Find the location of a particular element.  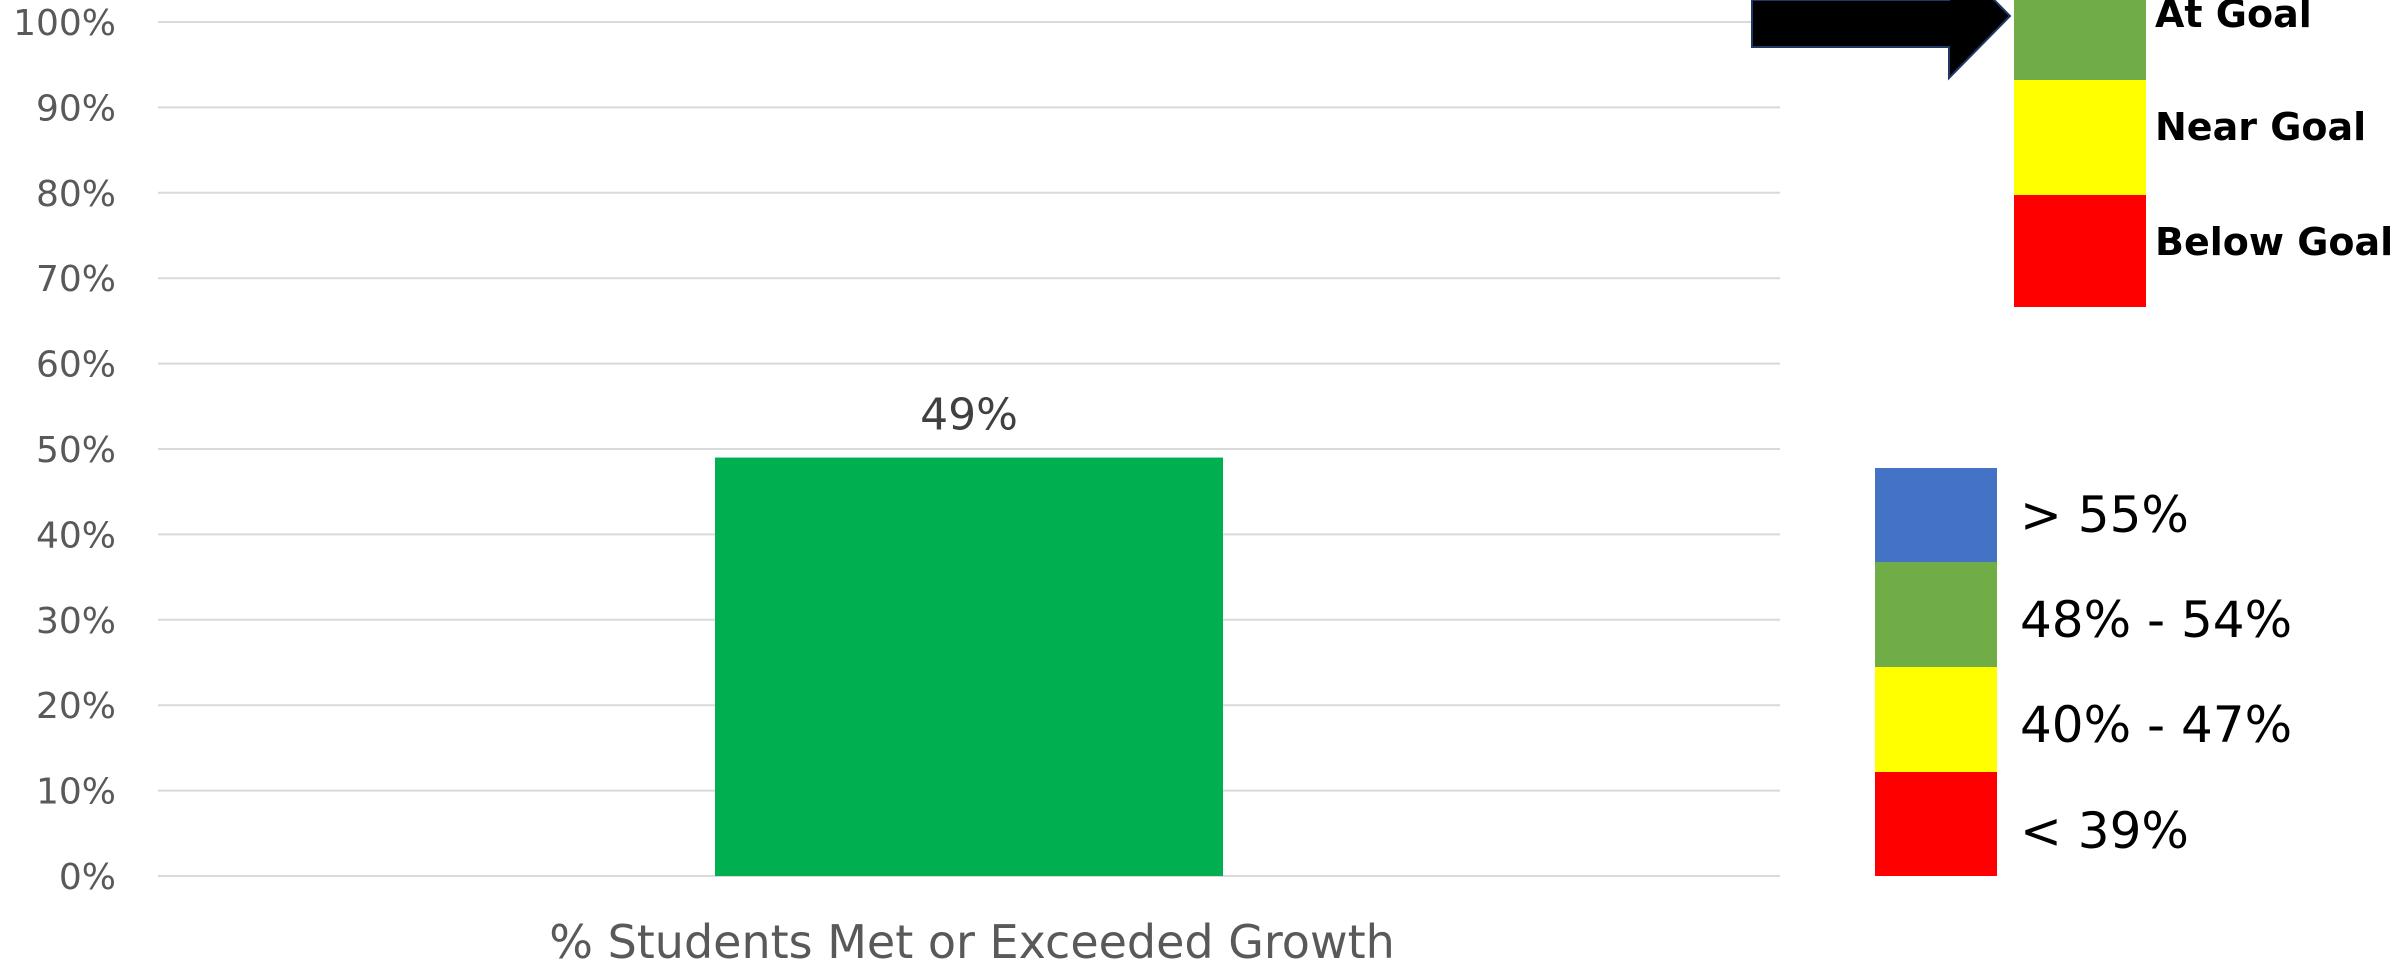

data-label: 49% is located at coordinates (969, 415).